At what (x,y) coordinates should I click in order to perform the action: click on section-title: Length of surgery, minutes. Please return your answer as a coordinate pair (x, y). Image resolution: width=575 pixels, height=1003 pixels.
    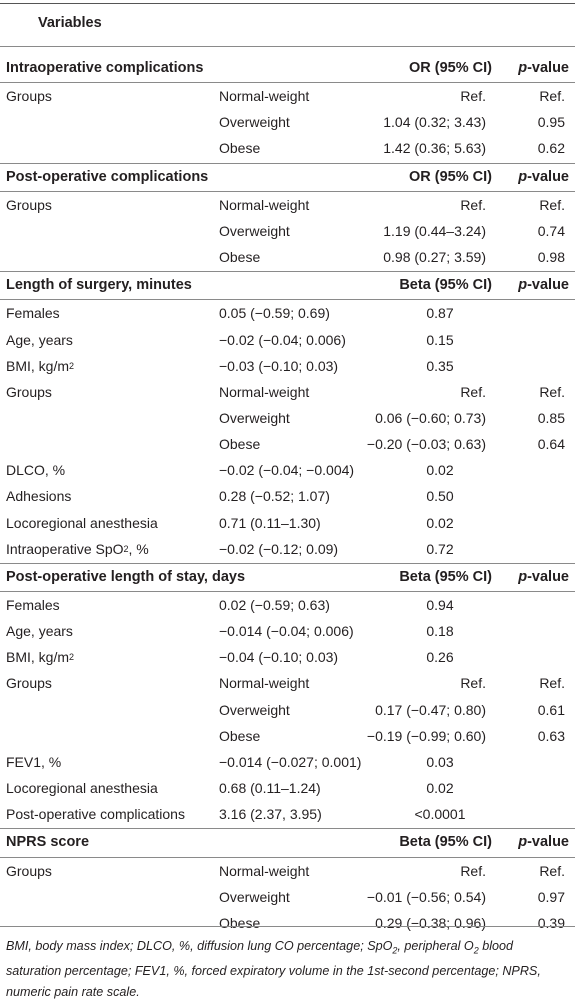
    Looking at the image, I should click on (99, 285).